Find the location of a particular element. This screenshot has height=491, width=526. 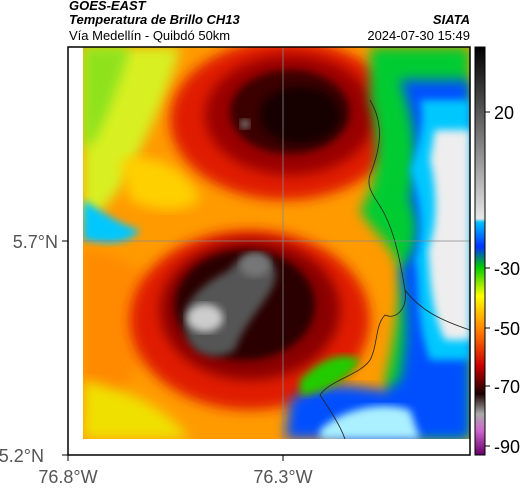

datetime-label: 2024-07-30 15:49 is located at coordinates (418, 35).